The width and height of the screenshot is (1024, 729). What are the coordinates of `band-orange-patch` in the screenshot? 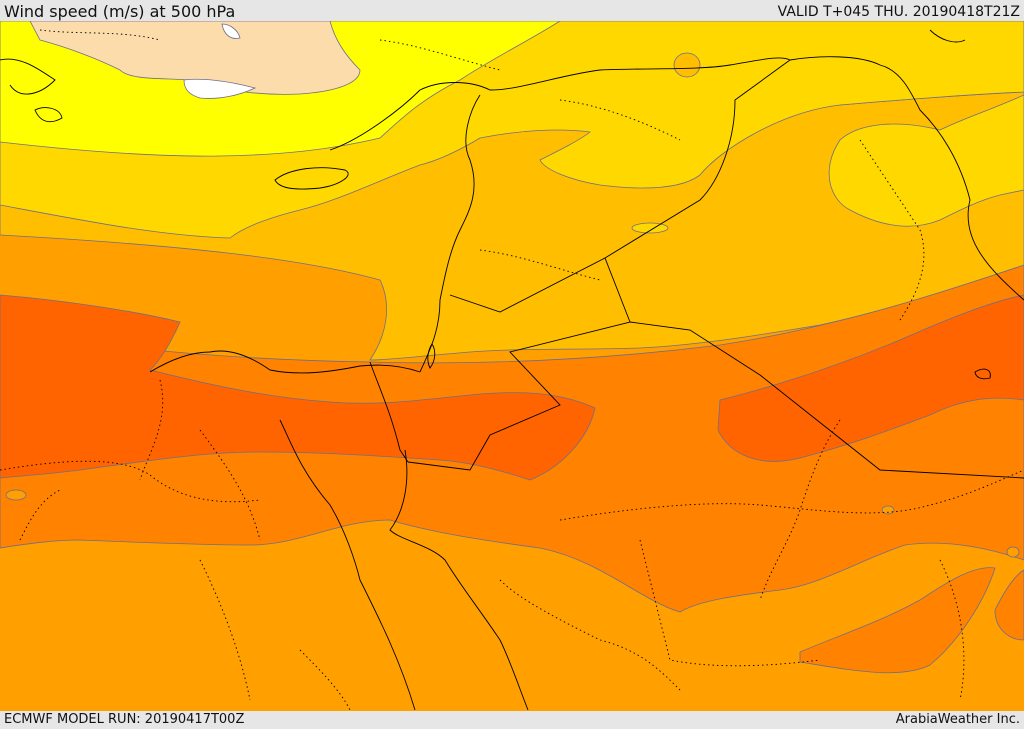 It's located at (897, 620).